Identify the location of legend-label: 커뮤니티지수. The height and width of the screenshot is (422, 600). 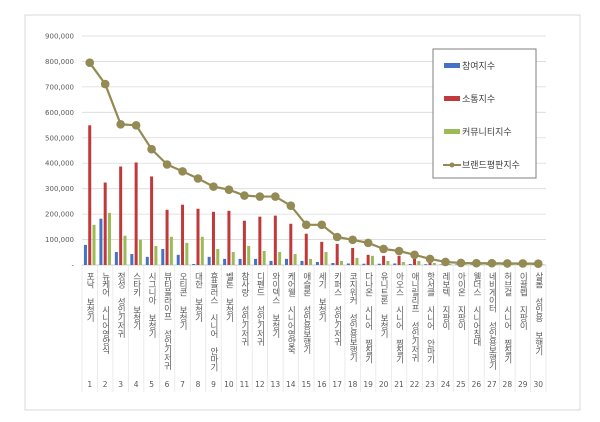
(487, 132).